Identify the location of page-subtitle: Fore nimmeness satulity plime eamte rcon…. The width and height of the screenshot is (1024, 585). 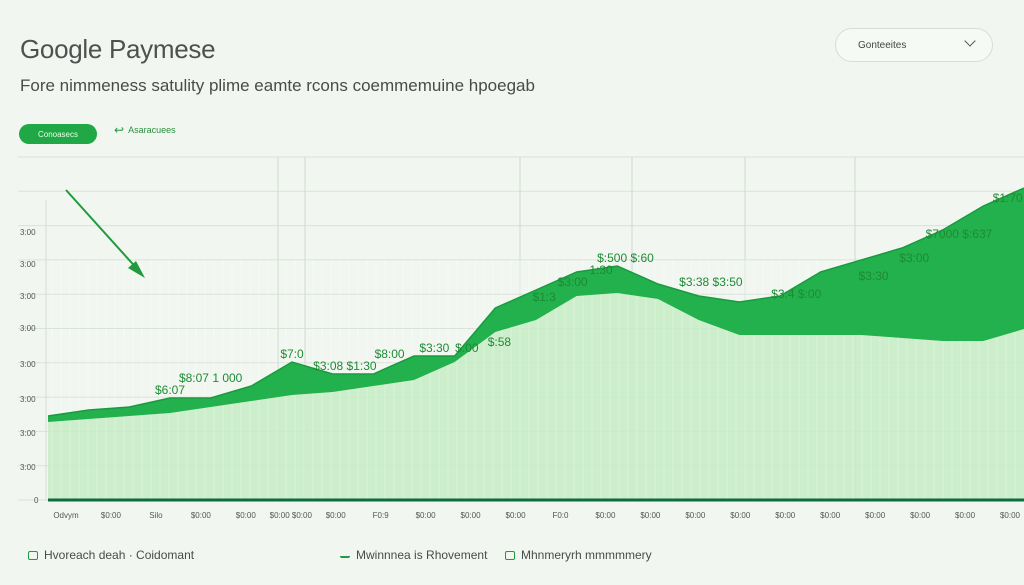
(277, 85).